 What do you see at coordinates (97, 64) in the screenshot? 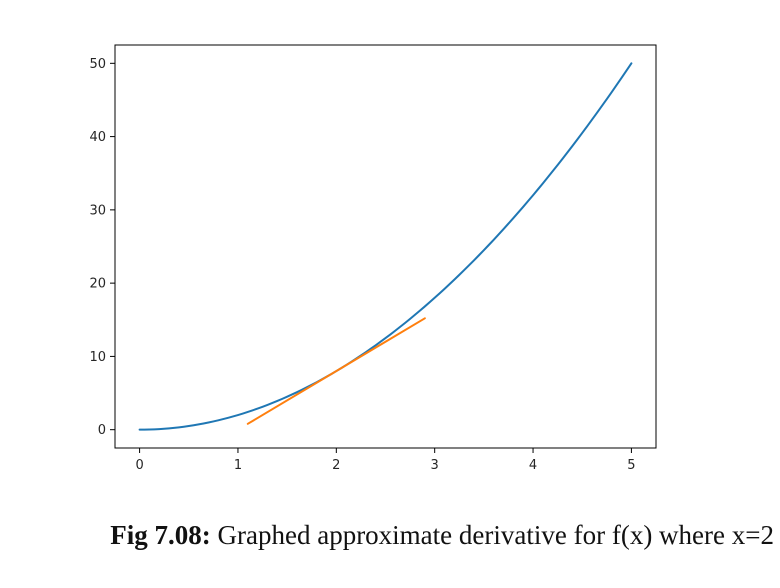
I see `y-tick-label: 50` at bounding box center [97, 64].